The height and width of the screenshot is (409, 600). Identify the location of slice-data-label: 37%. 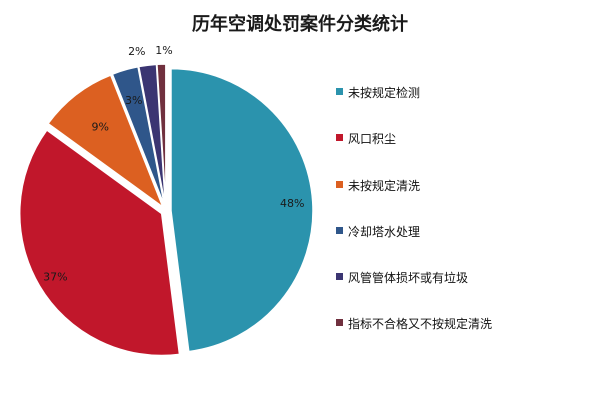
(55, 276).